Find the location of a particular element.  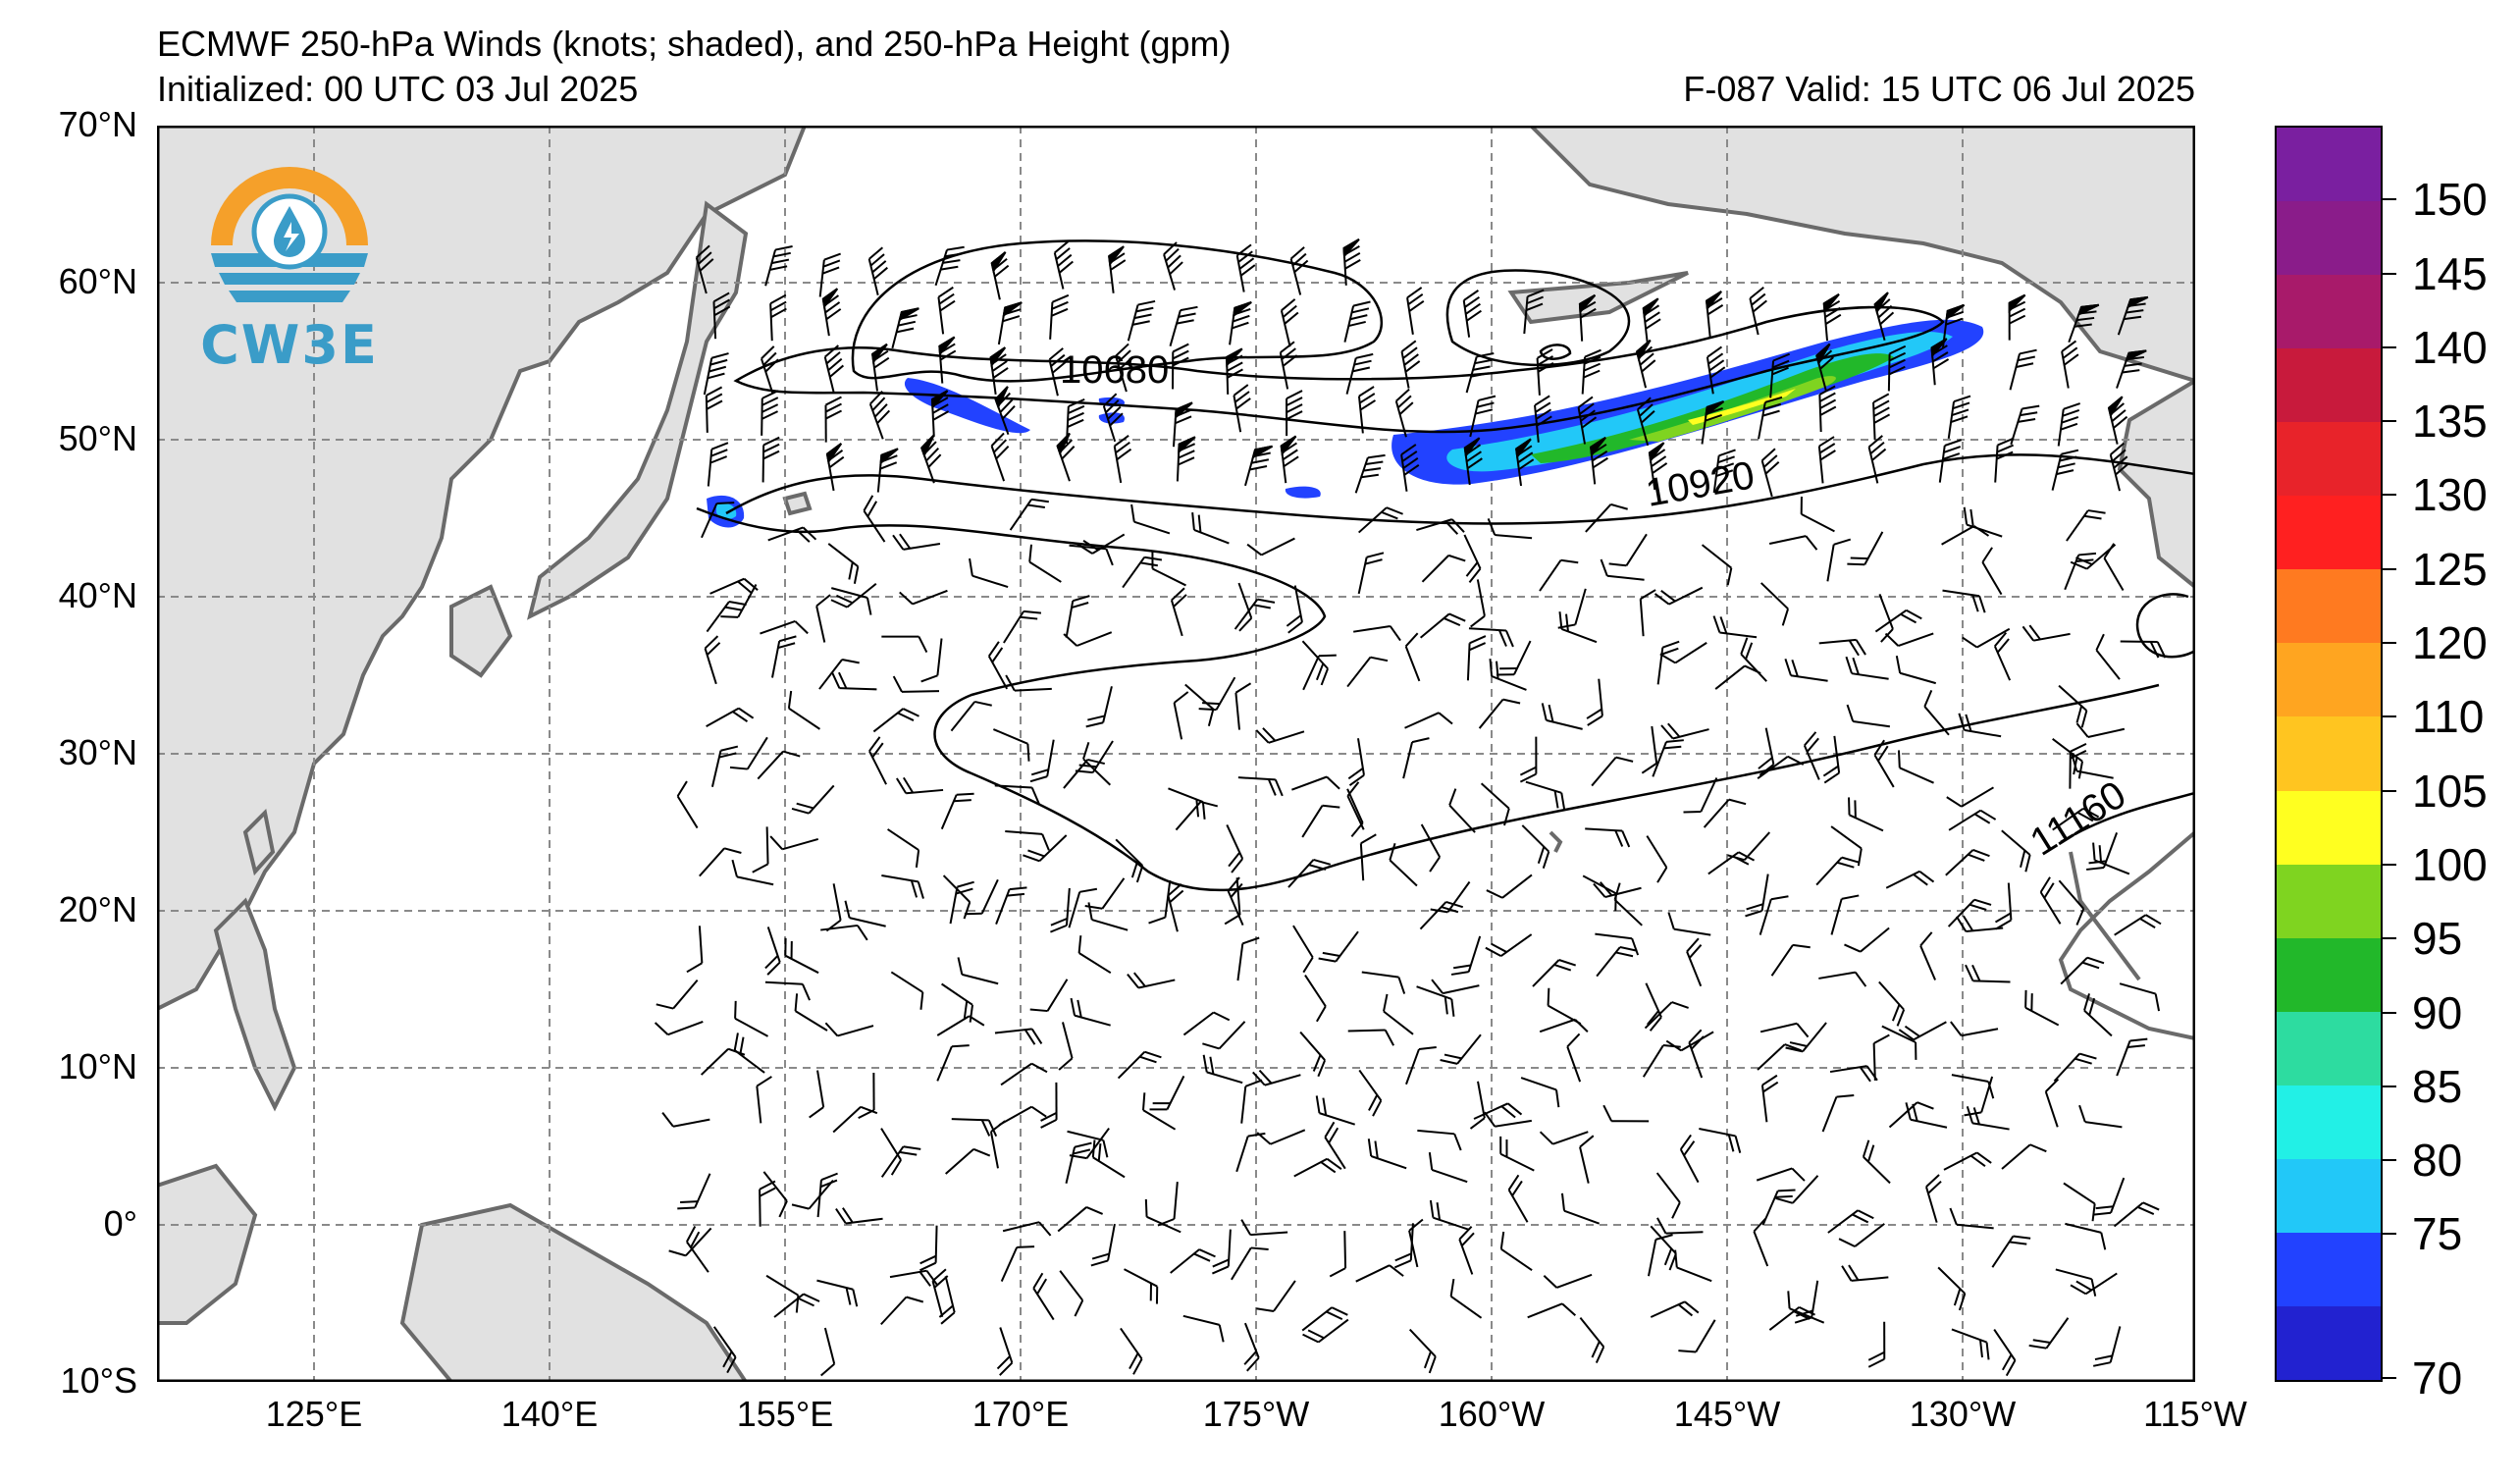

colorbar-label: 105 is located at coordinates (2450, 791).